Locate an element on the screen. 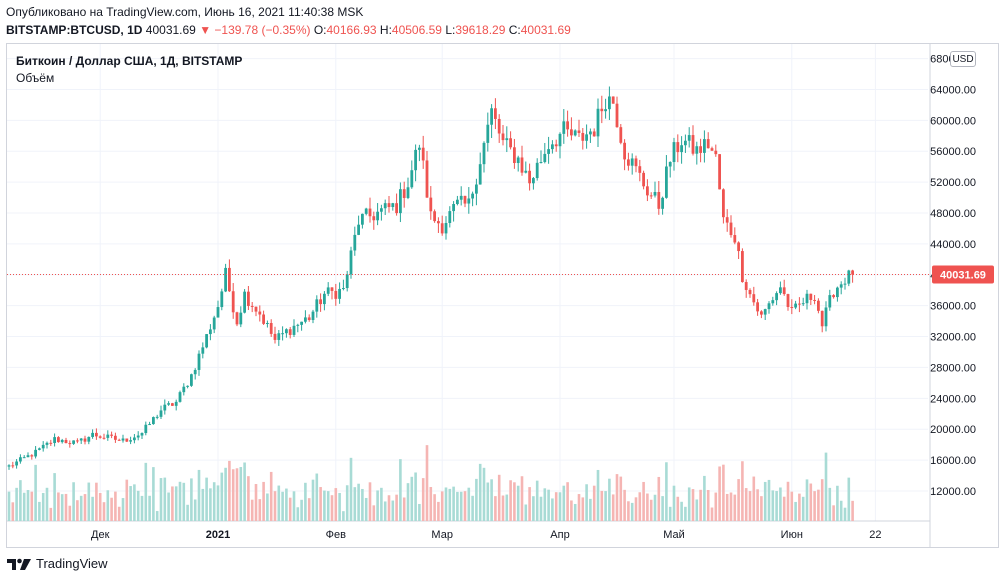  x-tick-label: Фев is located at coordinates (336, 535).